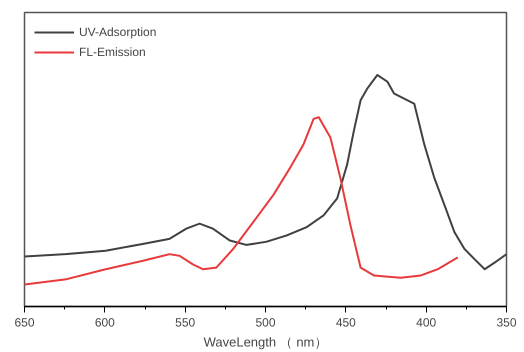 Image resolution: width=524 pixels, height=352 pixels. I want to click on x-tick-label: 450, so click(346, 323).